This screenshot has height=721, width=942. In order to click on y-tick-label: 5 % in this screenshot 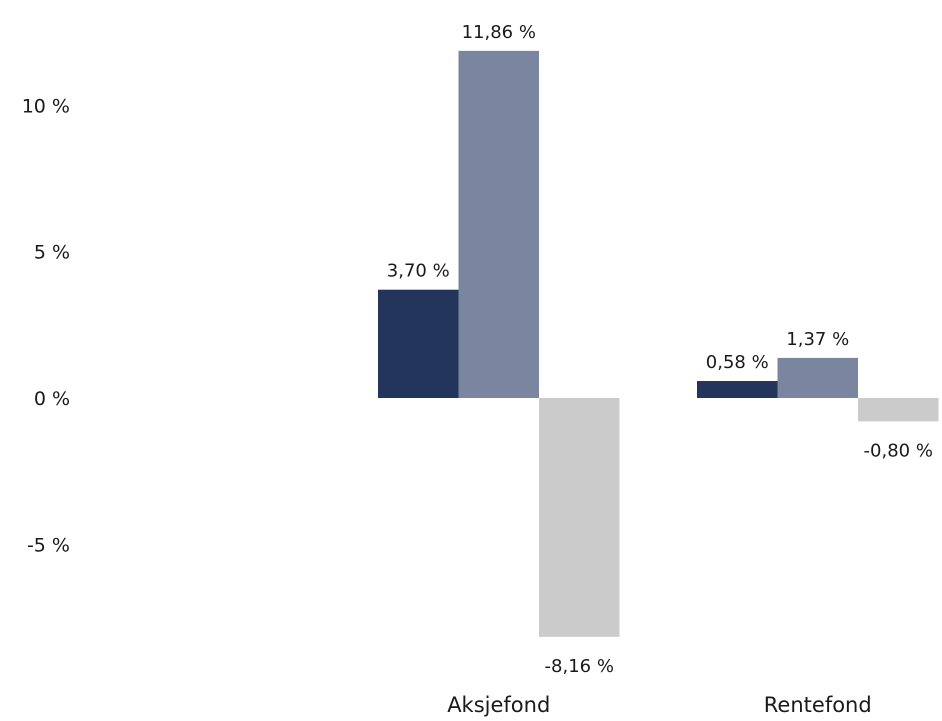, I will do `click(52, 253)`.